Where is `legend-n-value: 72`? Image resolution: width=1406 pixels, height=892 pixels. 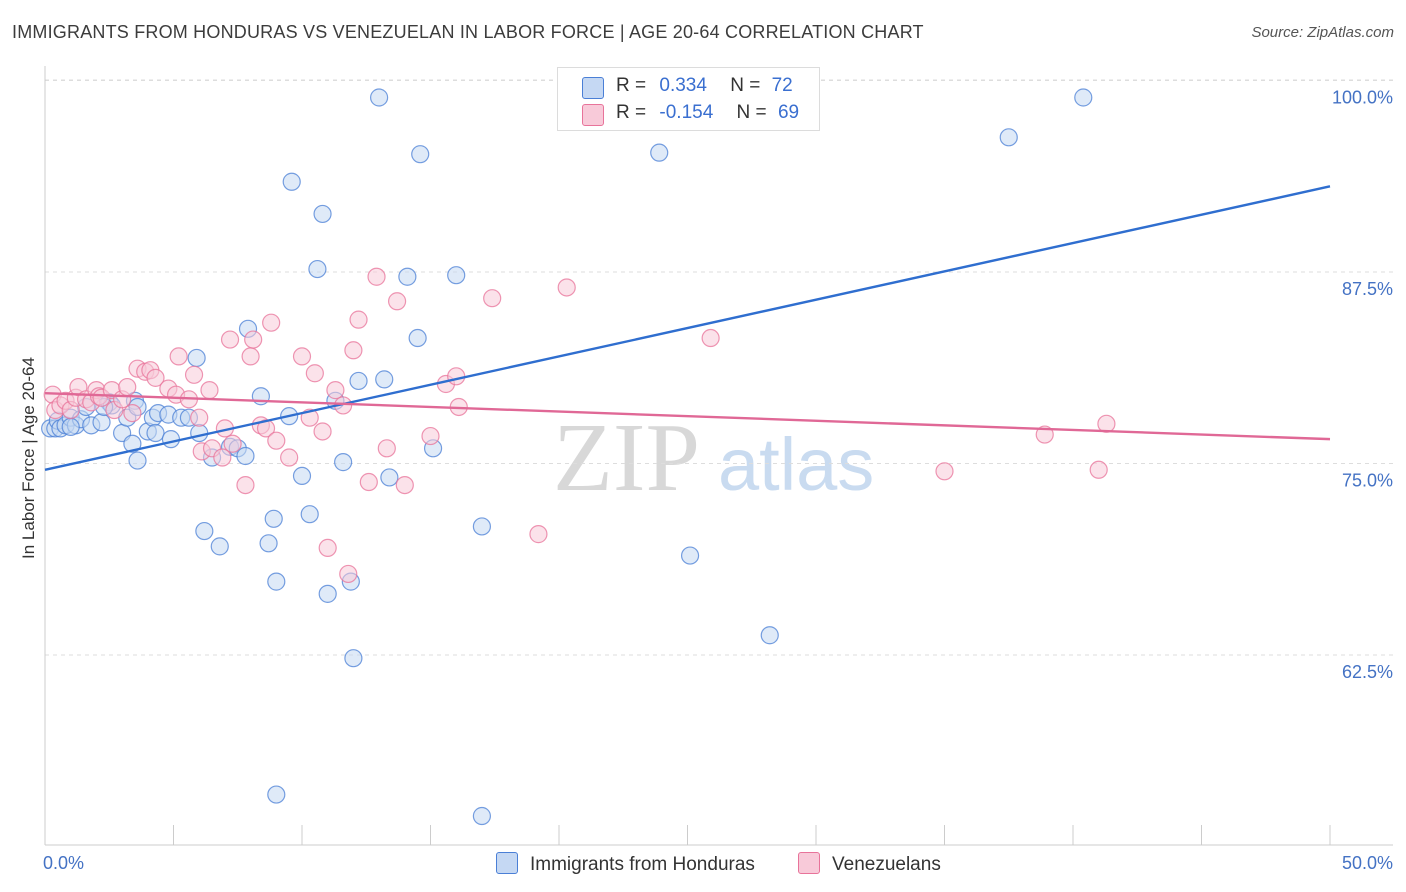 legend-n-value: 72 is located at coordinates (782, 85).